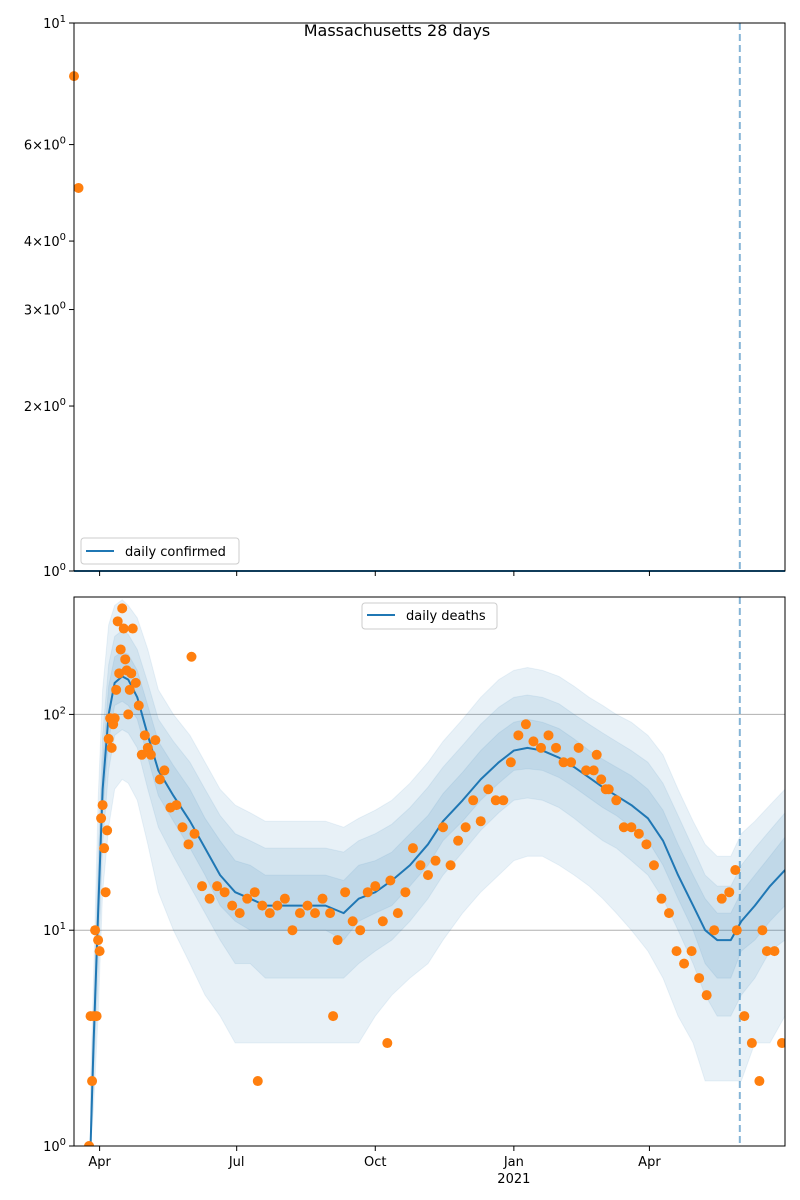  I want to click on x-tick-label: Apr, so click(99, 1162).